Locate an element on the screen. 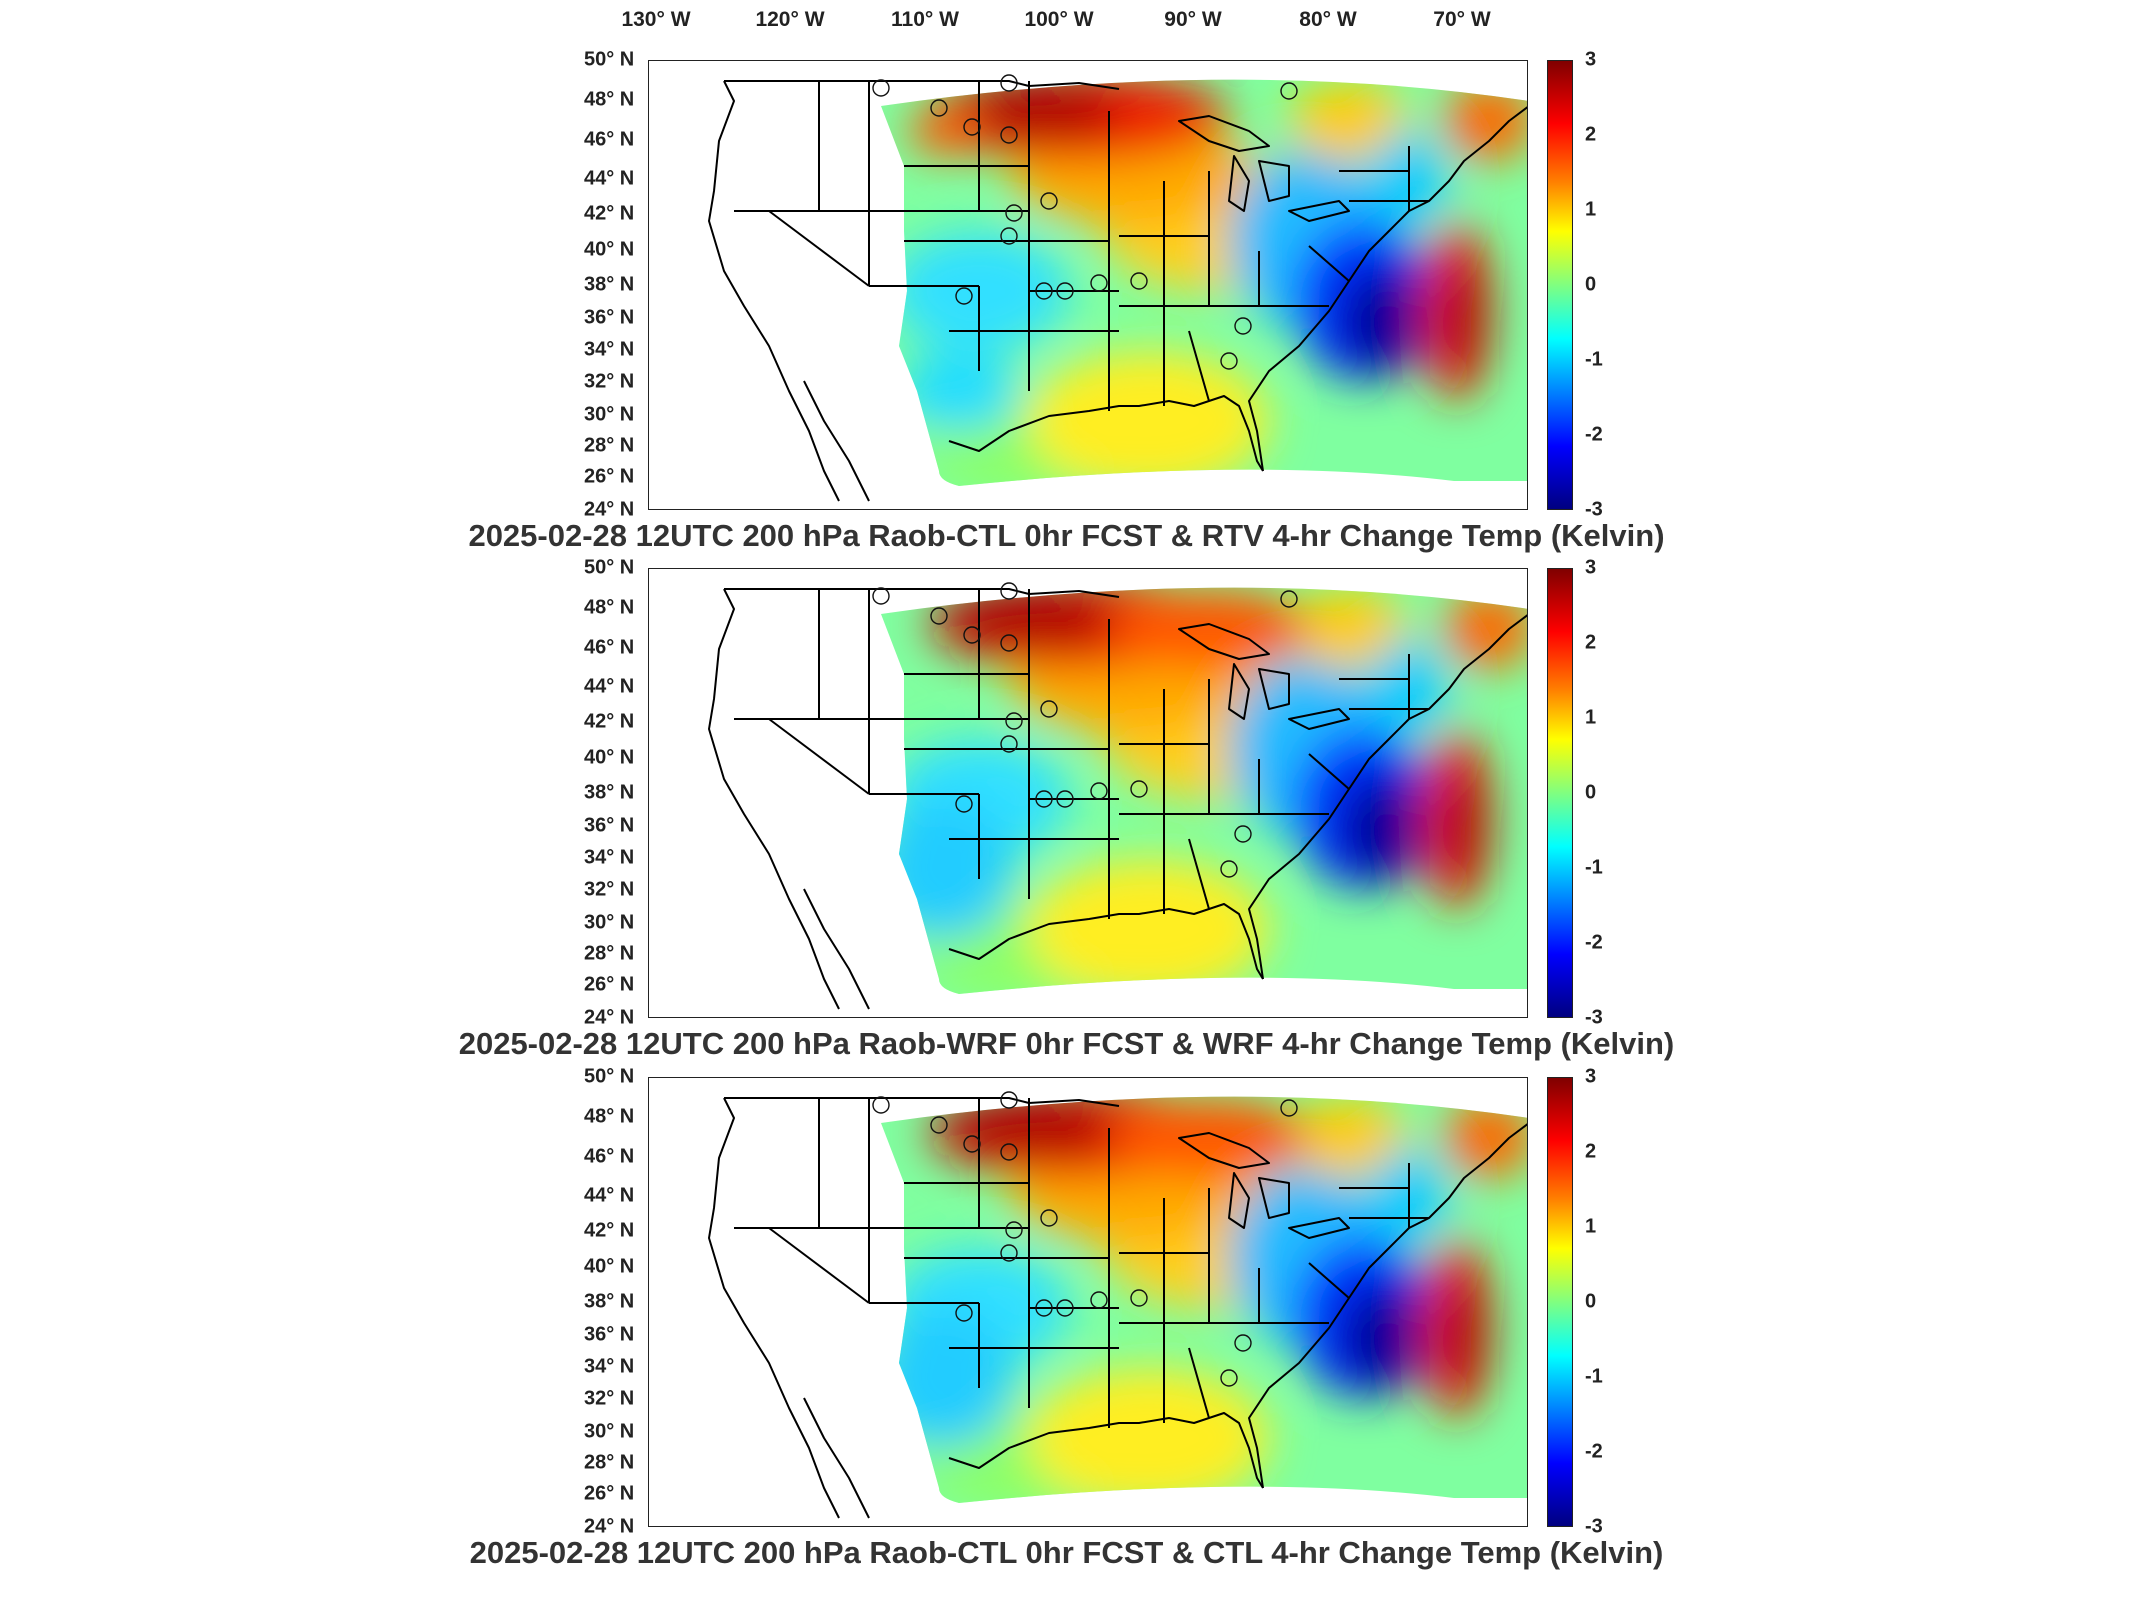 The width and height of the screenshot is (2133, 1600). lat-label: 34° N is located at coordinates (609, 349).